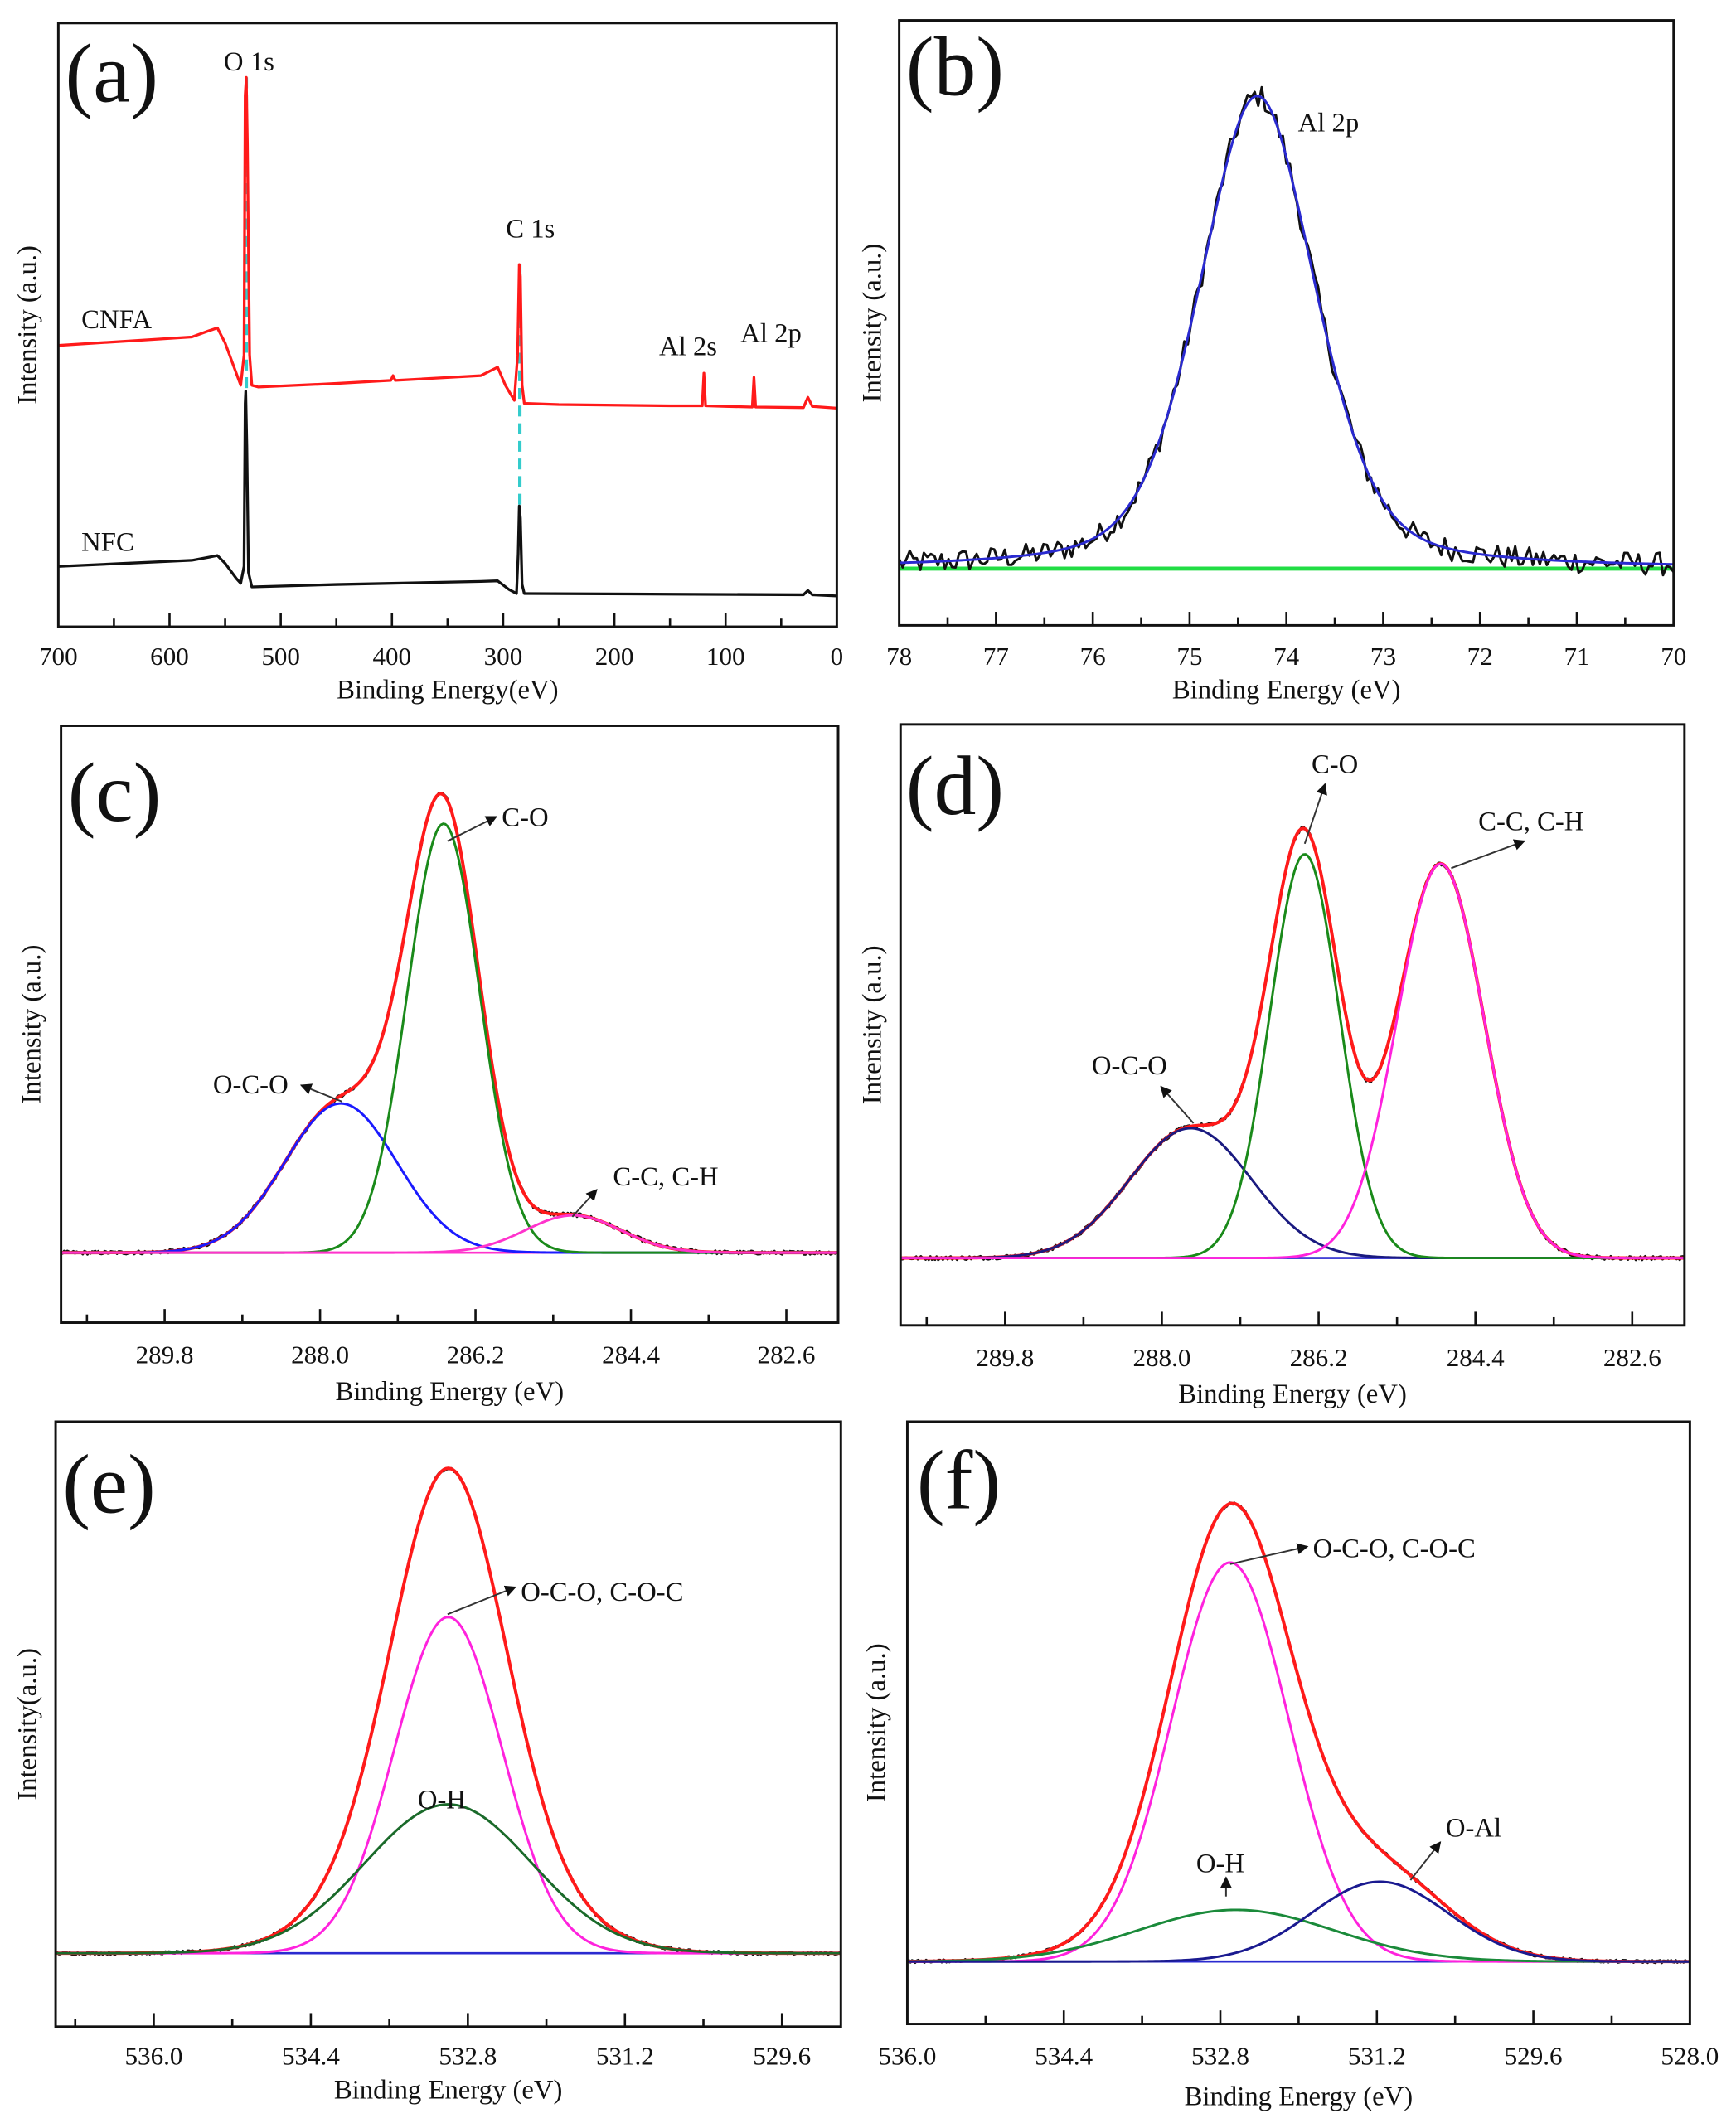 The width and height of the screenshot is (1736, 2123). I want to click on x-tick-label: 77, so click(996, 656).